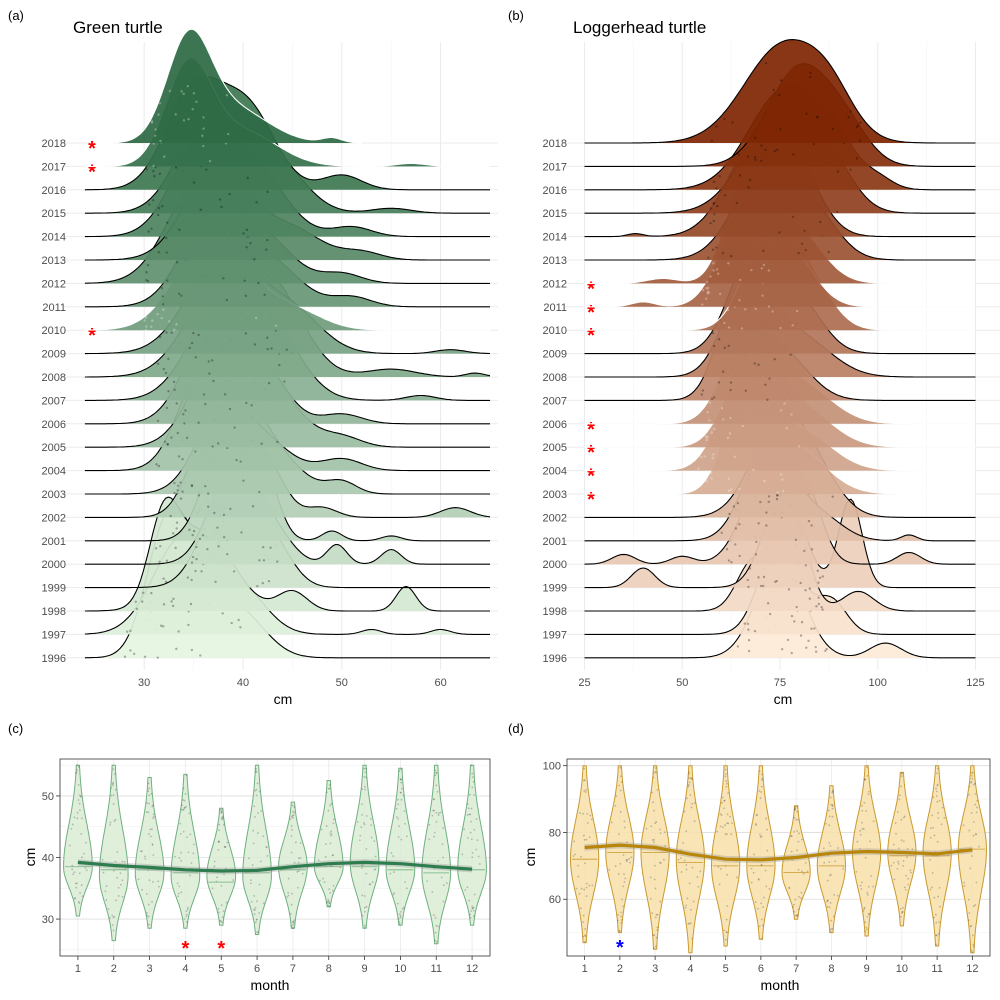 The width and height of the screenshot is (1000, 1000). Describe the element at coordinates (92, 172) in the screenshot. I see `highlight-marker-2017: *` at that location.